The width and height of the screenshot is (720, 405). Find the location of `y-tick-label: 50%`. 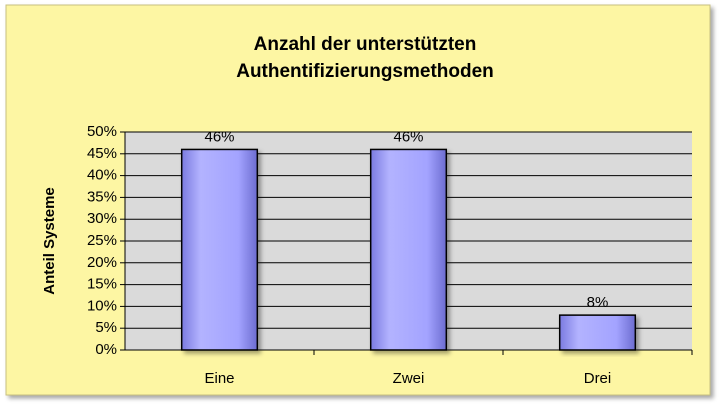

y-tick-label: 50% is located at coordinates (102, 131).